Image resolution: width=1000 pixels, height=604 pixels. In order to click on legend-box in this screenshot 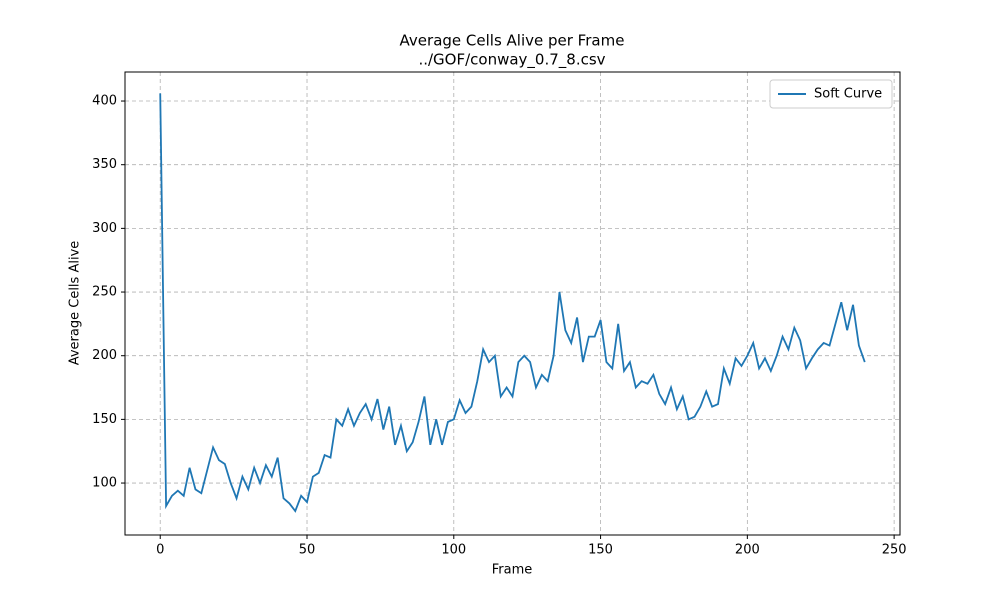, I will do `click(831, 94)`.